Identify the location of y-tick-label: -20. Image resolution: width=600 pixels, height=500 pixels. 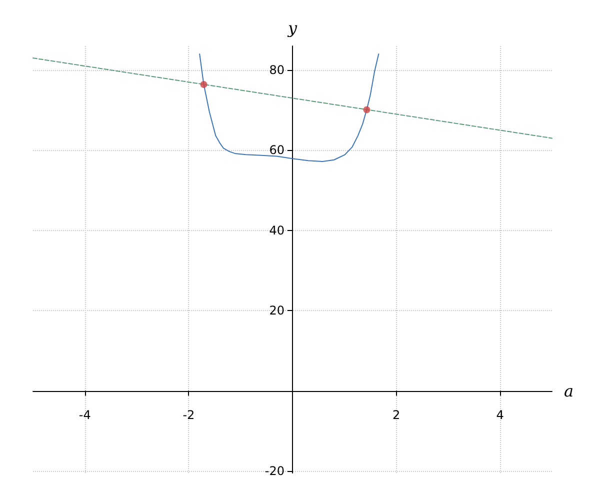
(274, 471).